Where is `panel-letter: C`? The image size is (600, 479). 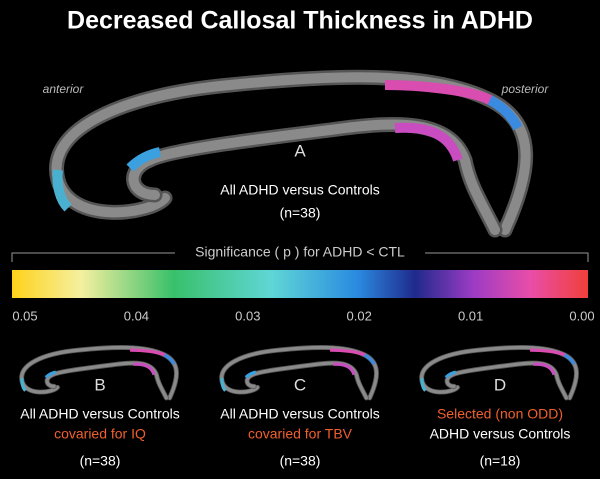
panel-letter: C is located at coordinates (300, 384).